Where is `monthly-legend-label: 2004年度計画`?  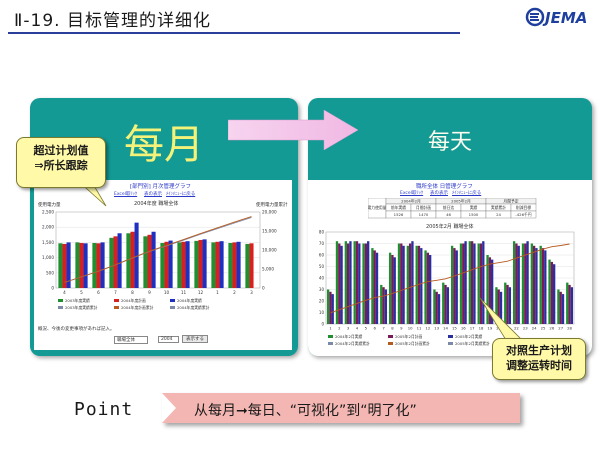
monthly-legend-label: 2004年度計画 is located at coordinates (133, 300).